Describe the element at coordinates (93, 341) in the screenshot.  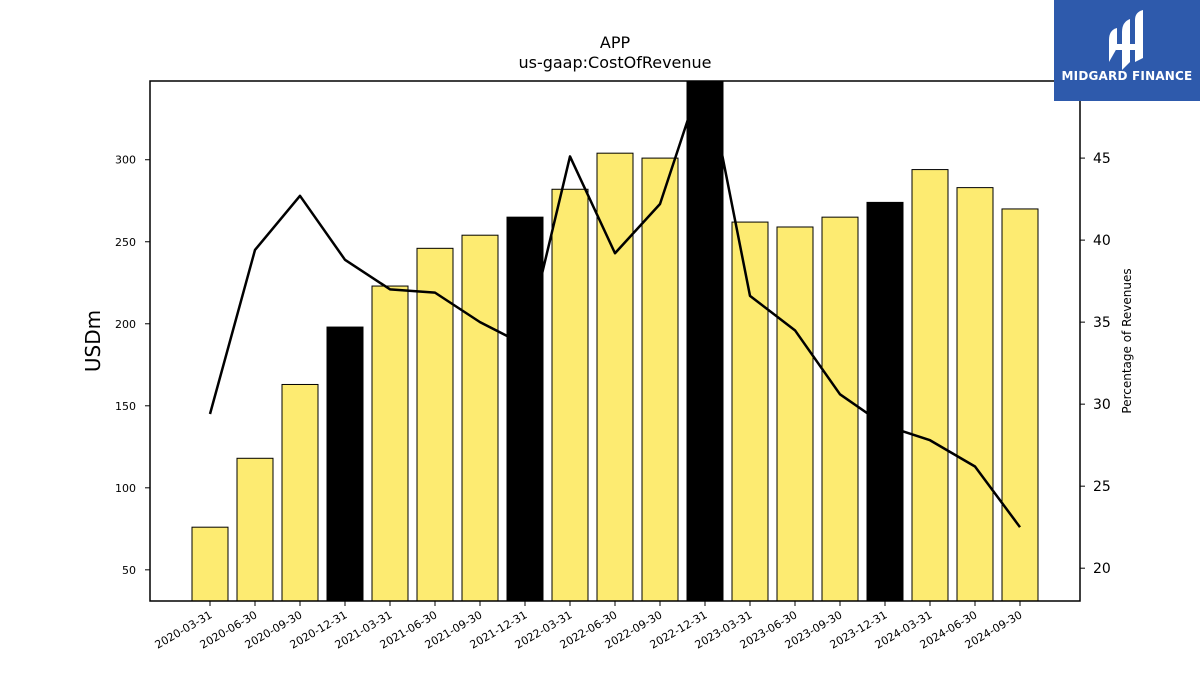
I see `y-axis-label: USDm` at that location.